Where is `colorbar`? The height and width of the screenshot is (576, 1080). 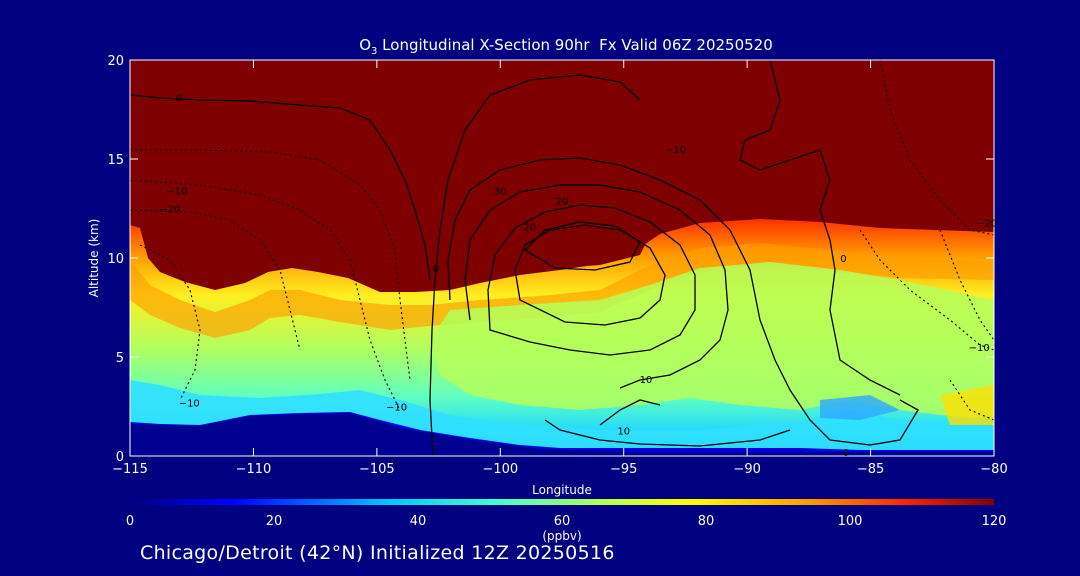
colorbar is located at coordinates (562, 502).